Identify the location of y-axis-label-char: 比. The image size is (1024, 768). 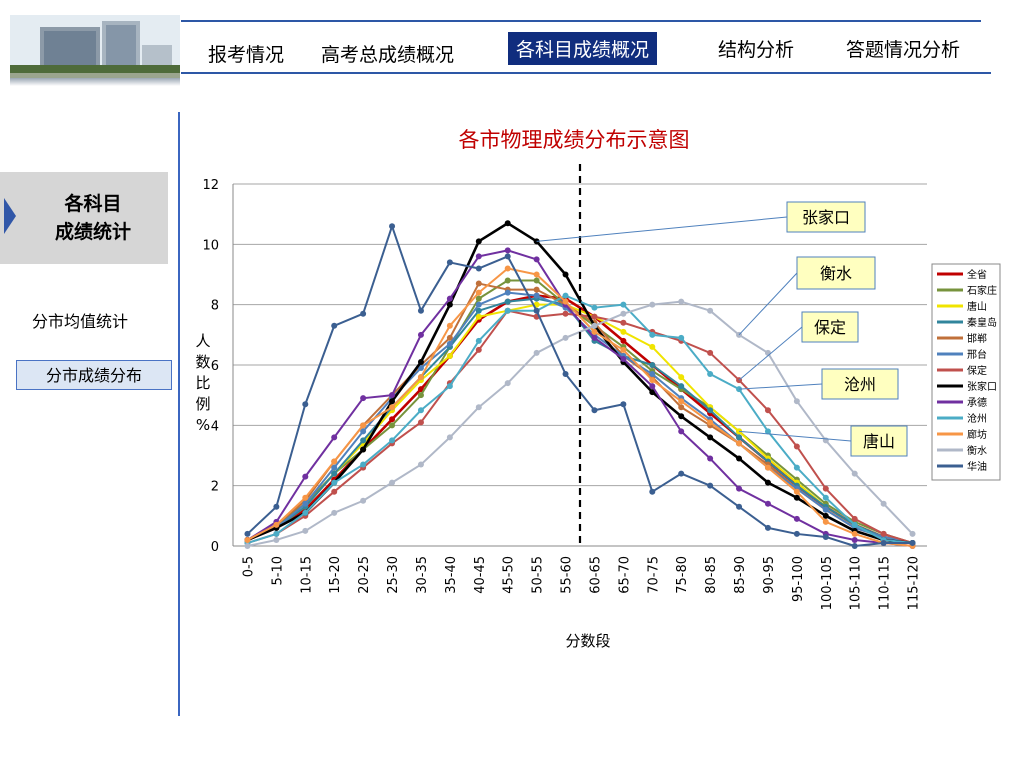
(202, 383).